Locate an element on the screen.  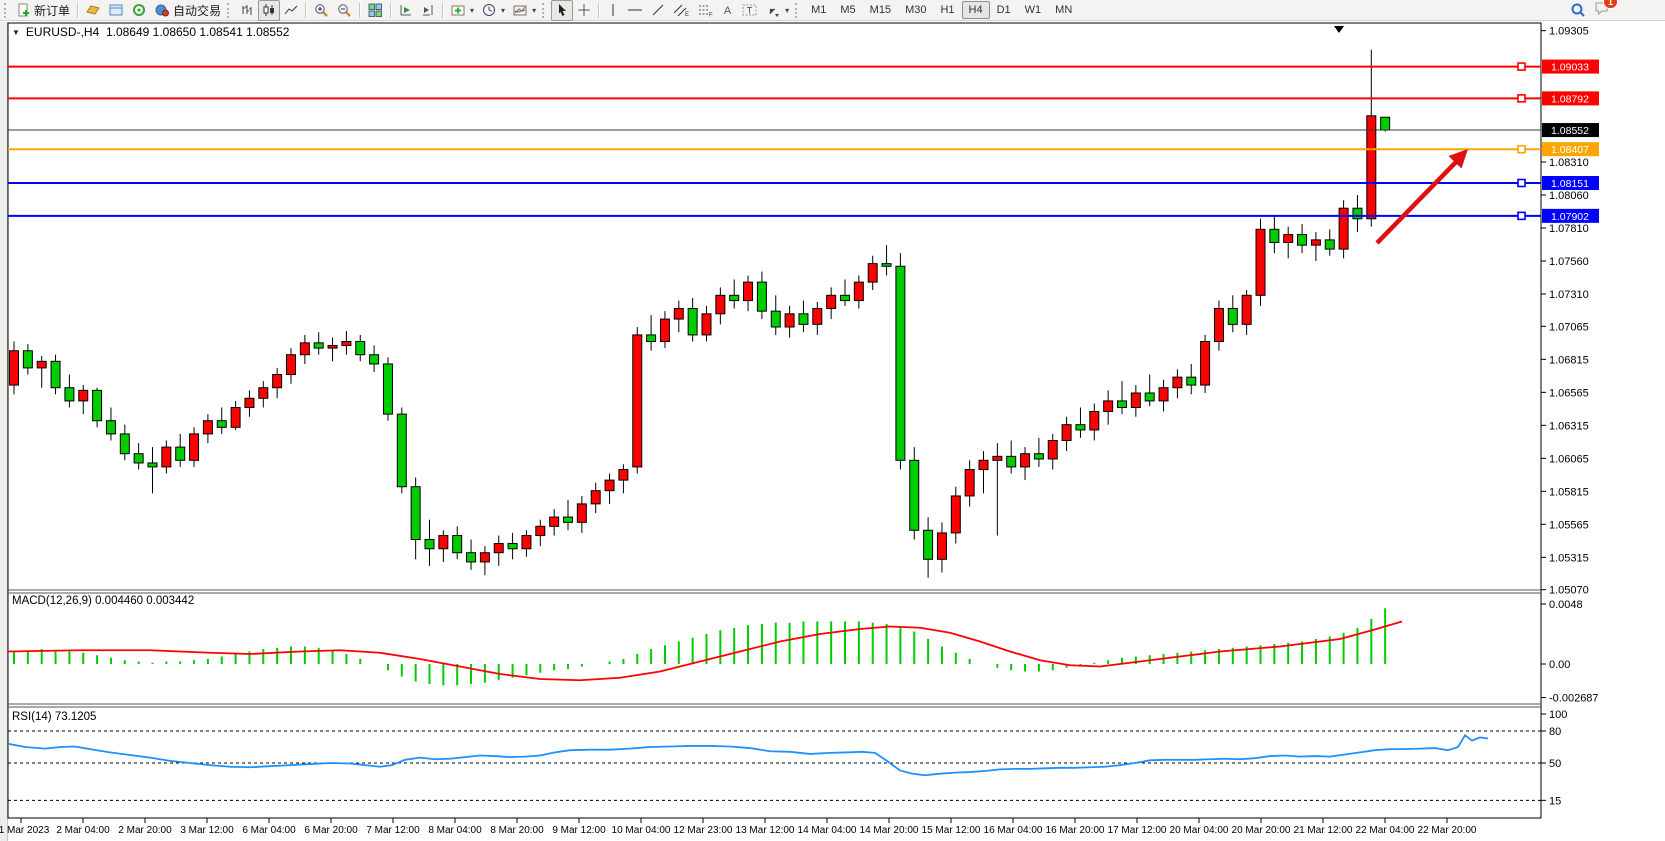
time-marker-icon is located at coordinates (1339, 29).